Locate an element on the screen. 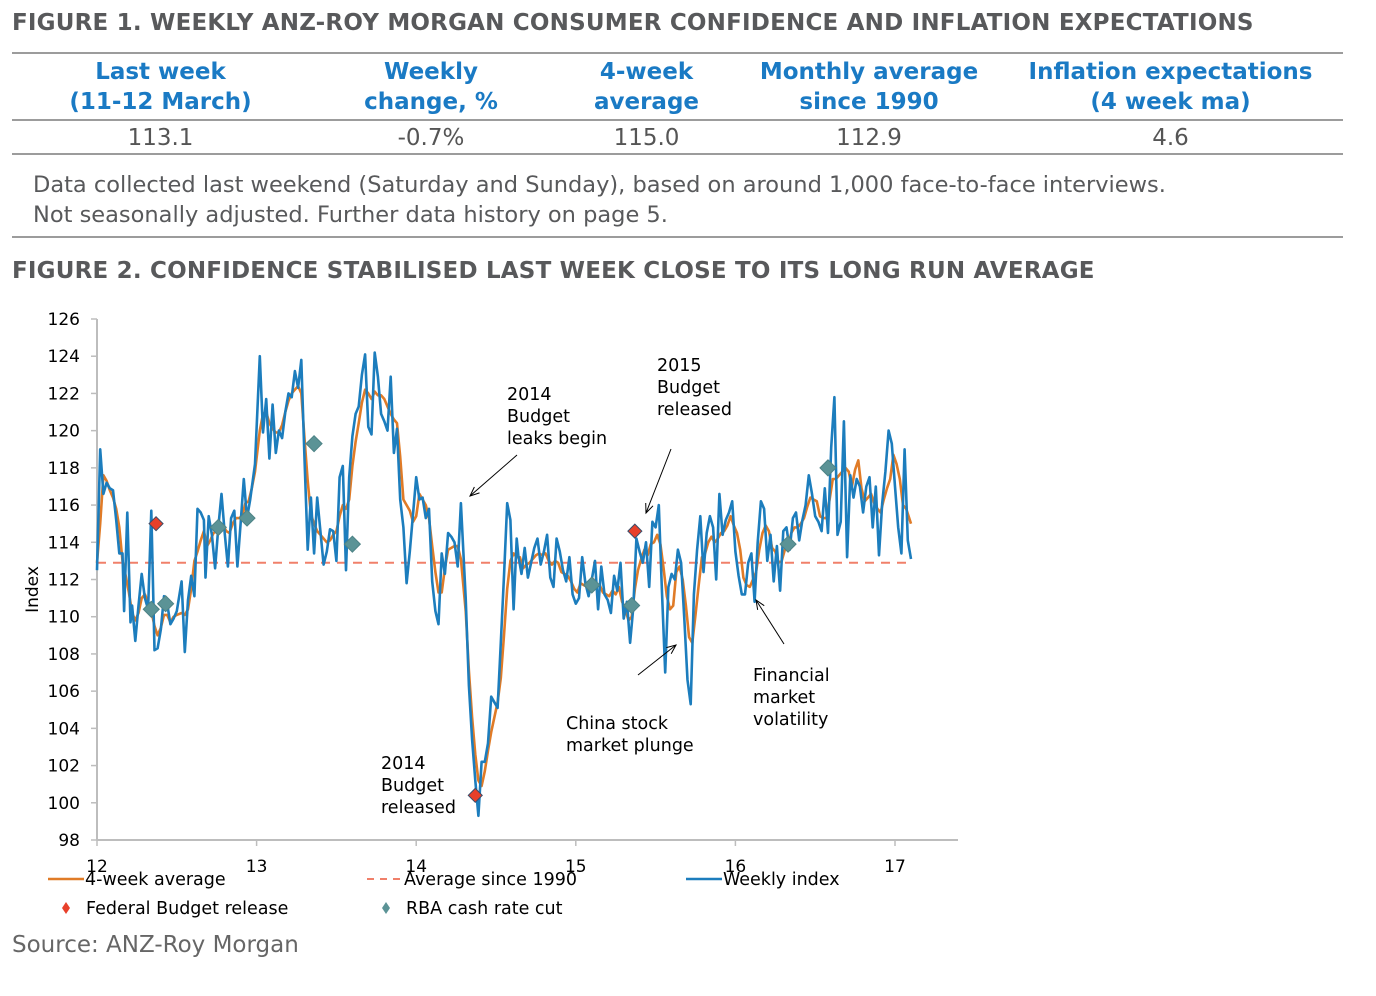 The height and width of the screenshot is (996, 1376). value-monthly-average: 112.9 is located at coordinates (869, 138).